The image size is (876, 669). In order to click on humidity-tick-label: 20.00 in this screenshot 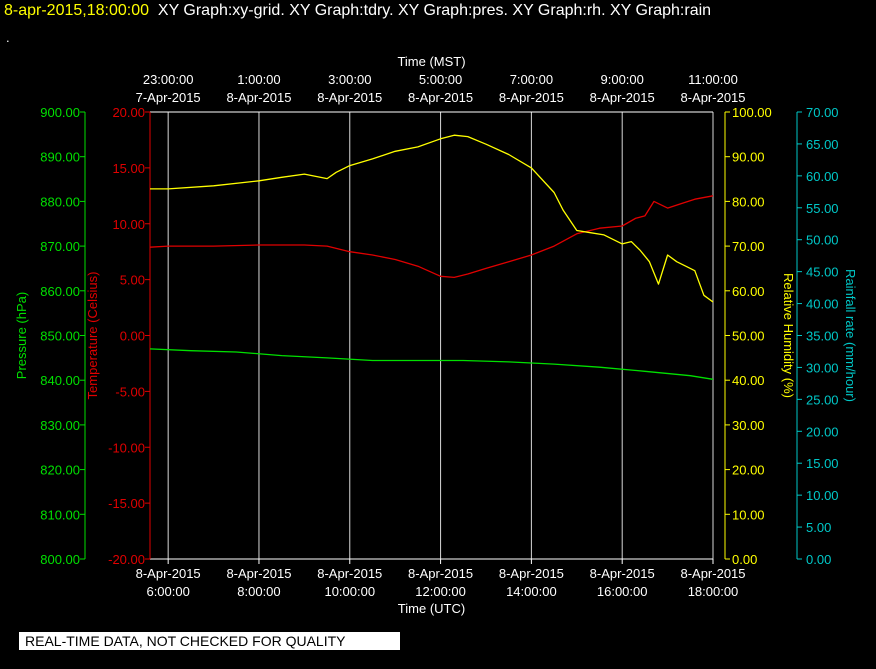, I will do `click(748, 470)`.